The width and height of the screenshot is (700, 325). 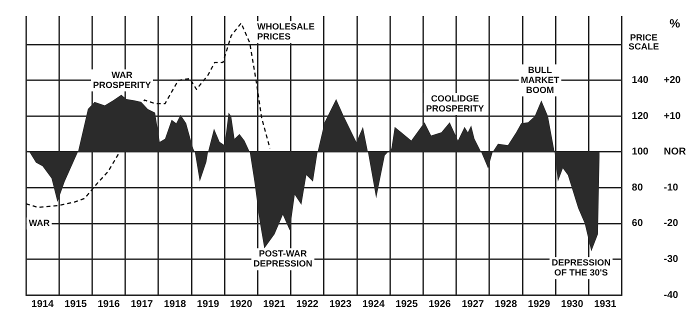 What do you see at coordinates (282, 258) in the screenshot?
I see `annotation: POST-WAR DEPRESSION` at bounding box center [282, 258].